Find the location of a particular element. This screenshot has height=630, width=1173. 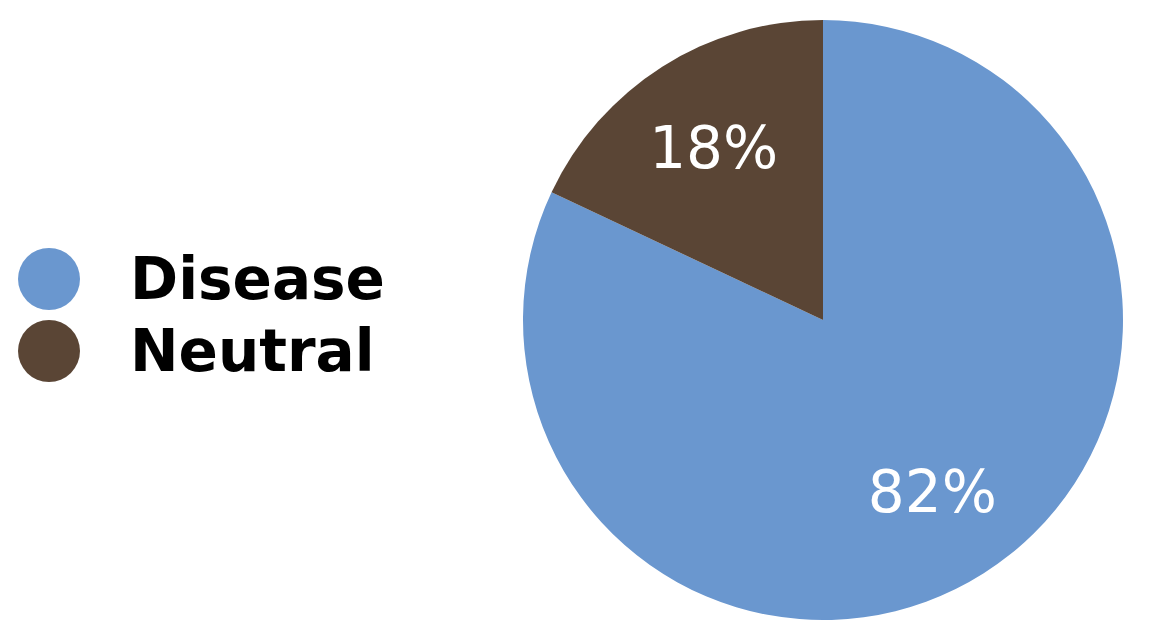

pie-slice is located at coordinates (687, 170).